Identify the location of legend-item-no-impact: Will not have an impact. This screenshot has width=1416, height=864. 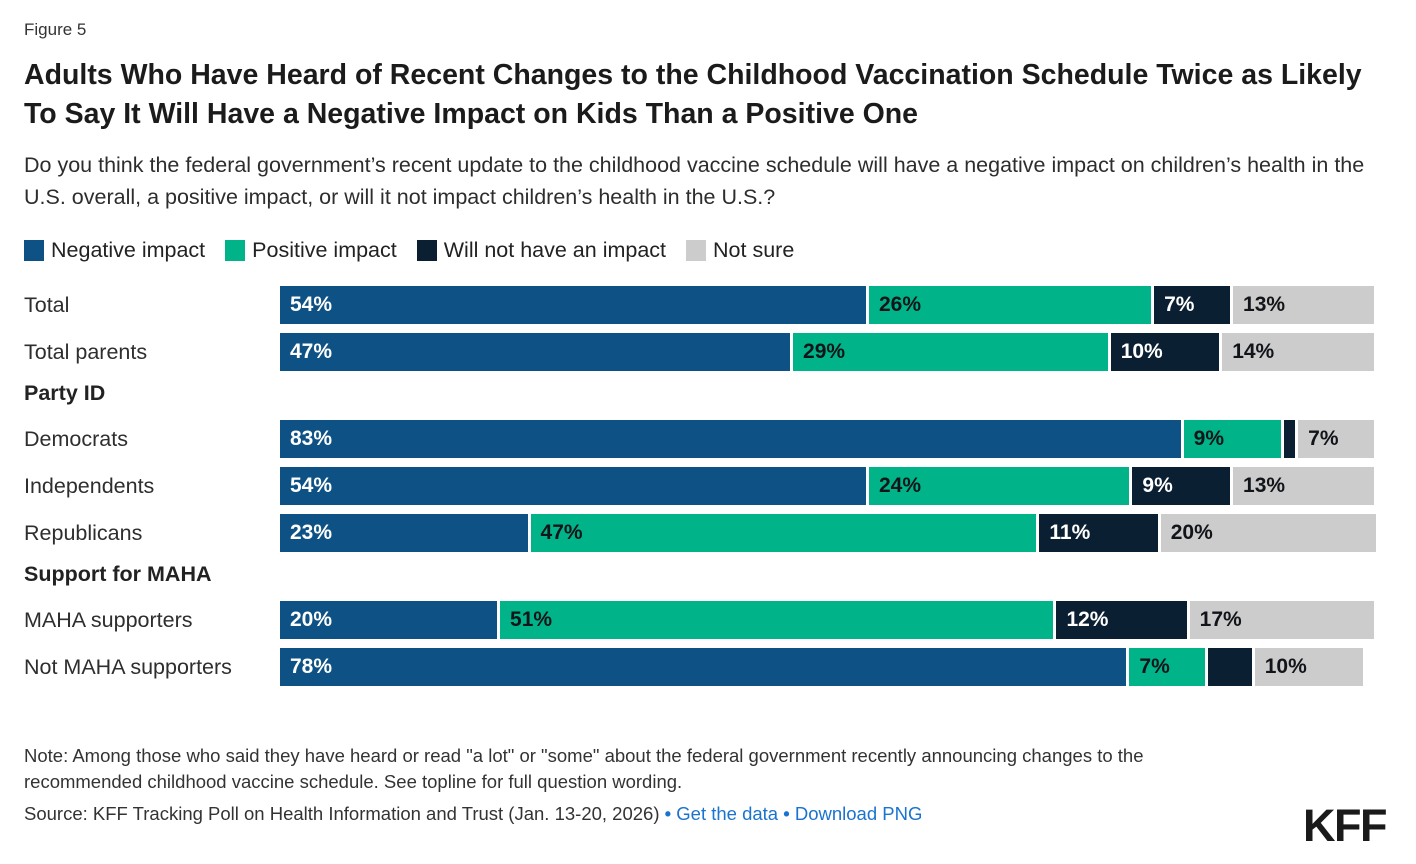
(541, 250).